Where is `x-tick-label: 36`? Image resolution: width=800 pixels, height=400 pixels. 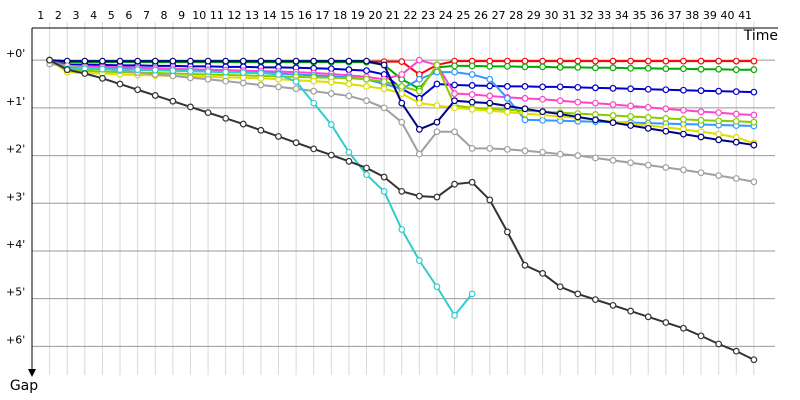
x-tick-label: 36 is located at coordinates (657, 15).